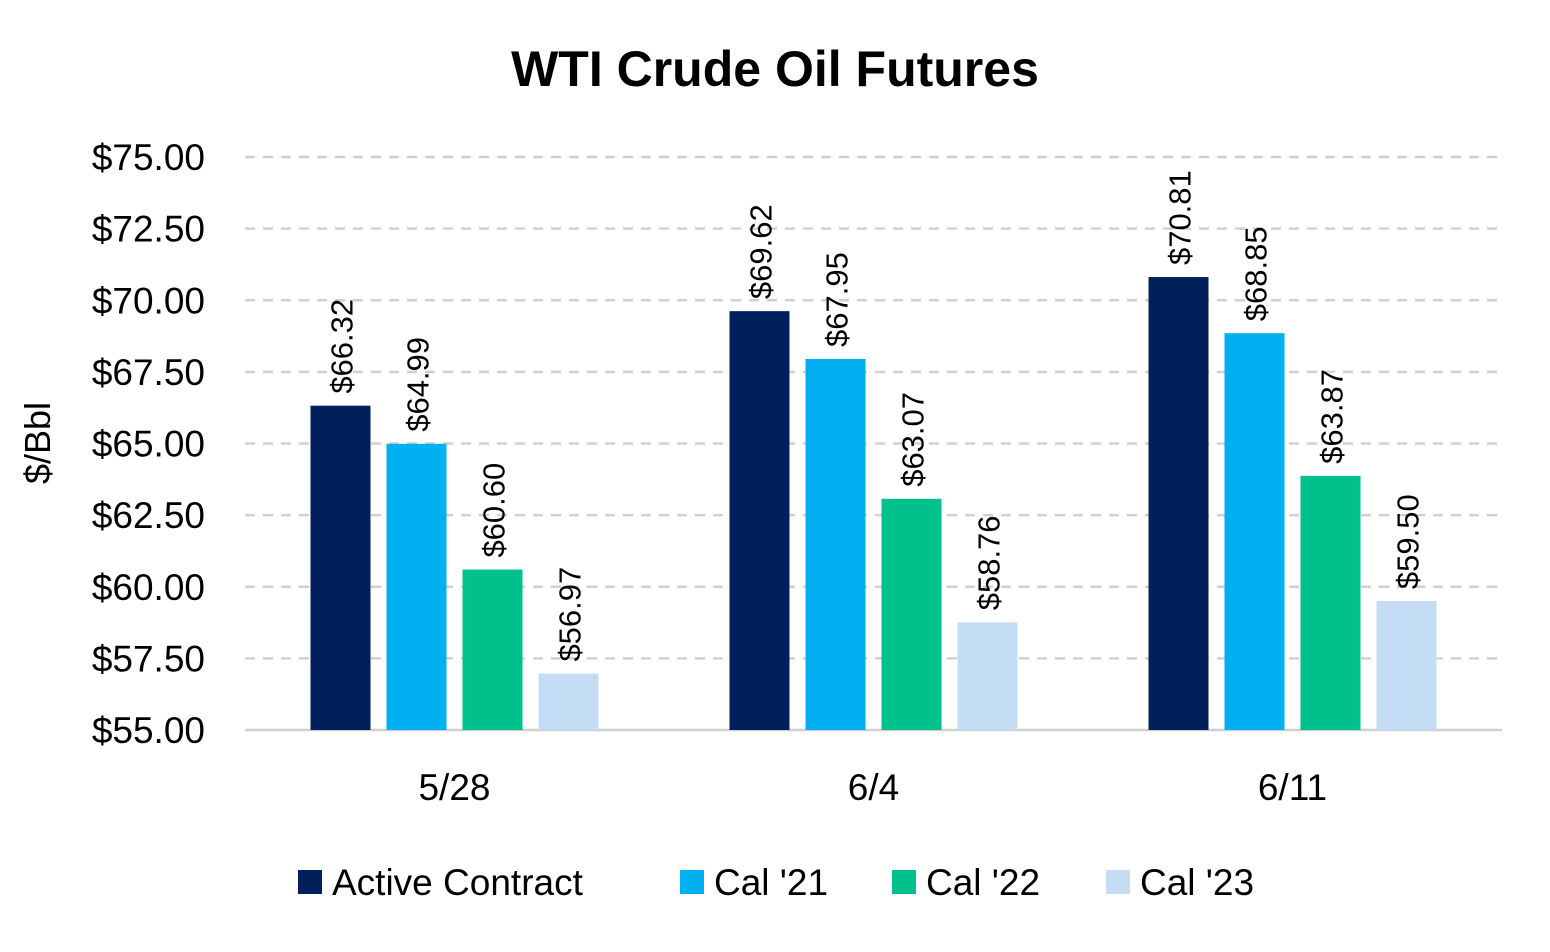 The width and height of the screenshot is (1550, 952). I want to click on x-tick-labels: 5/28 6/4 6/11, so click(872, 787).